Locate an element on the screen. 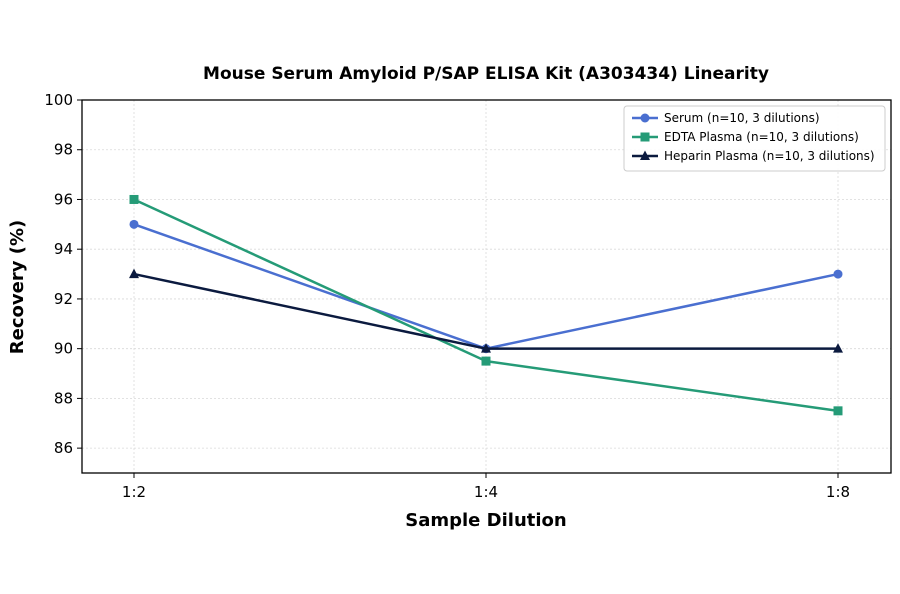 Image resolution: width=900 pixels, height=594 pixels. y-tick-label: 100 is located at coordinates (58, 100).